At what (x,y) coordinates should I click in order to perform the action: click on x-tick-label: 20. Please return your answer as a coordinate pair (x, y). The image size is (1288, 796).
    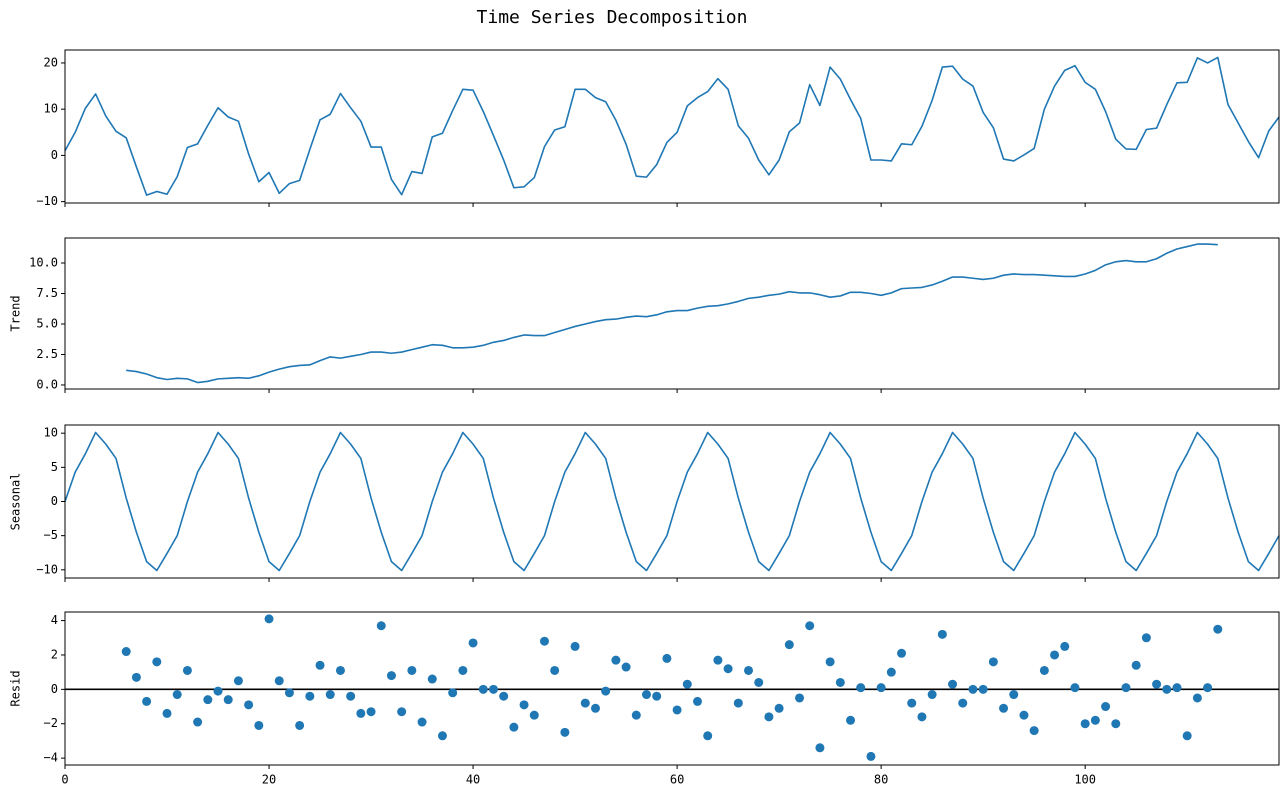
    Looking at the image, I should click on (269, 780).